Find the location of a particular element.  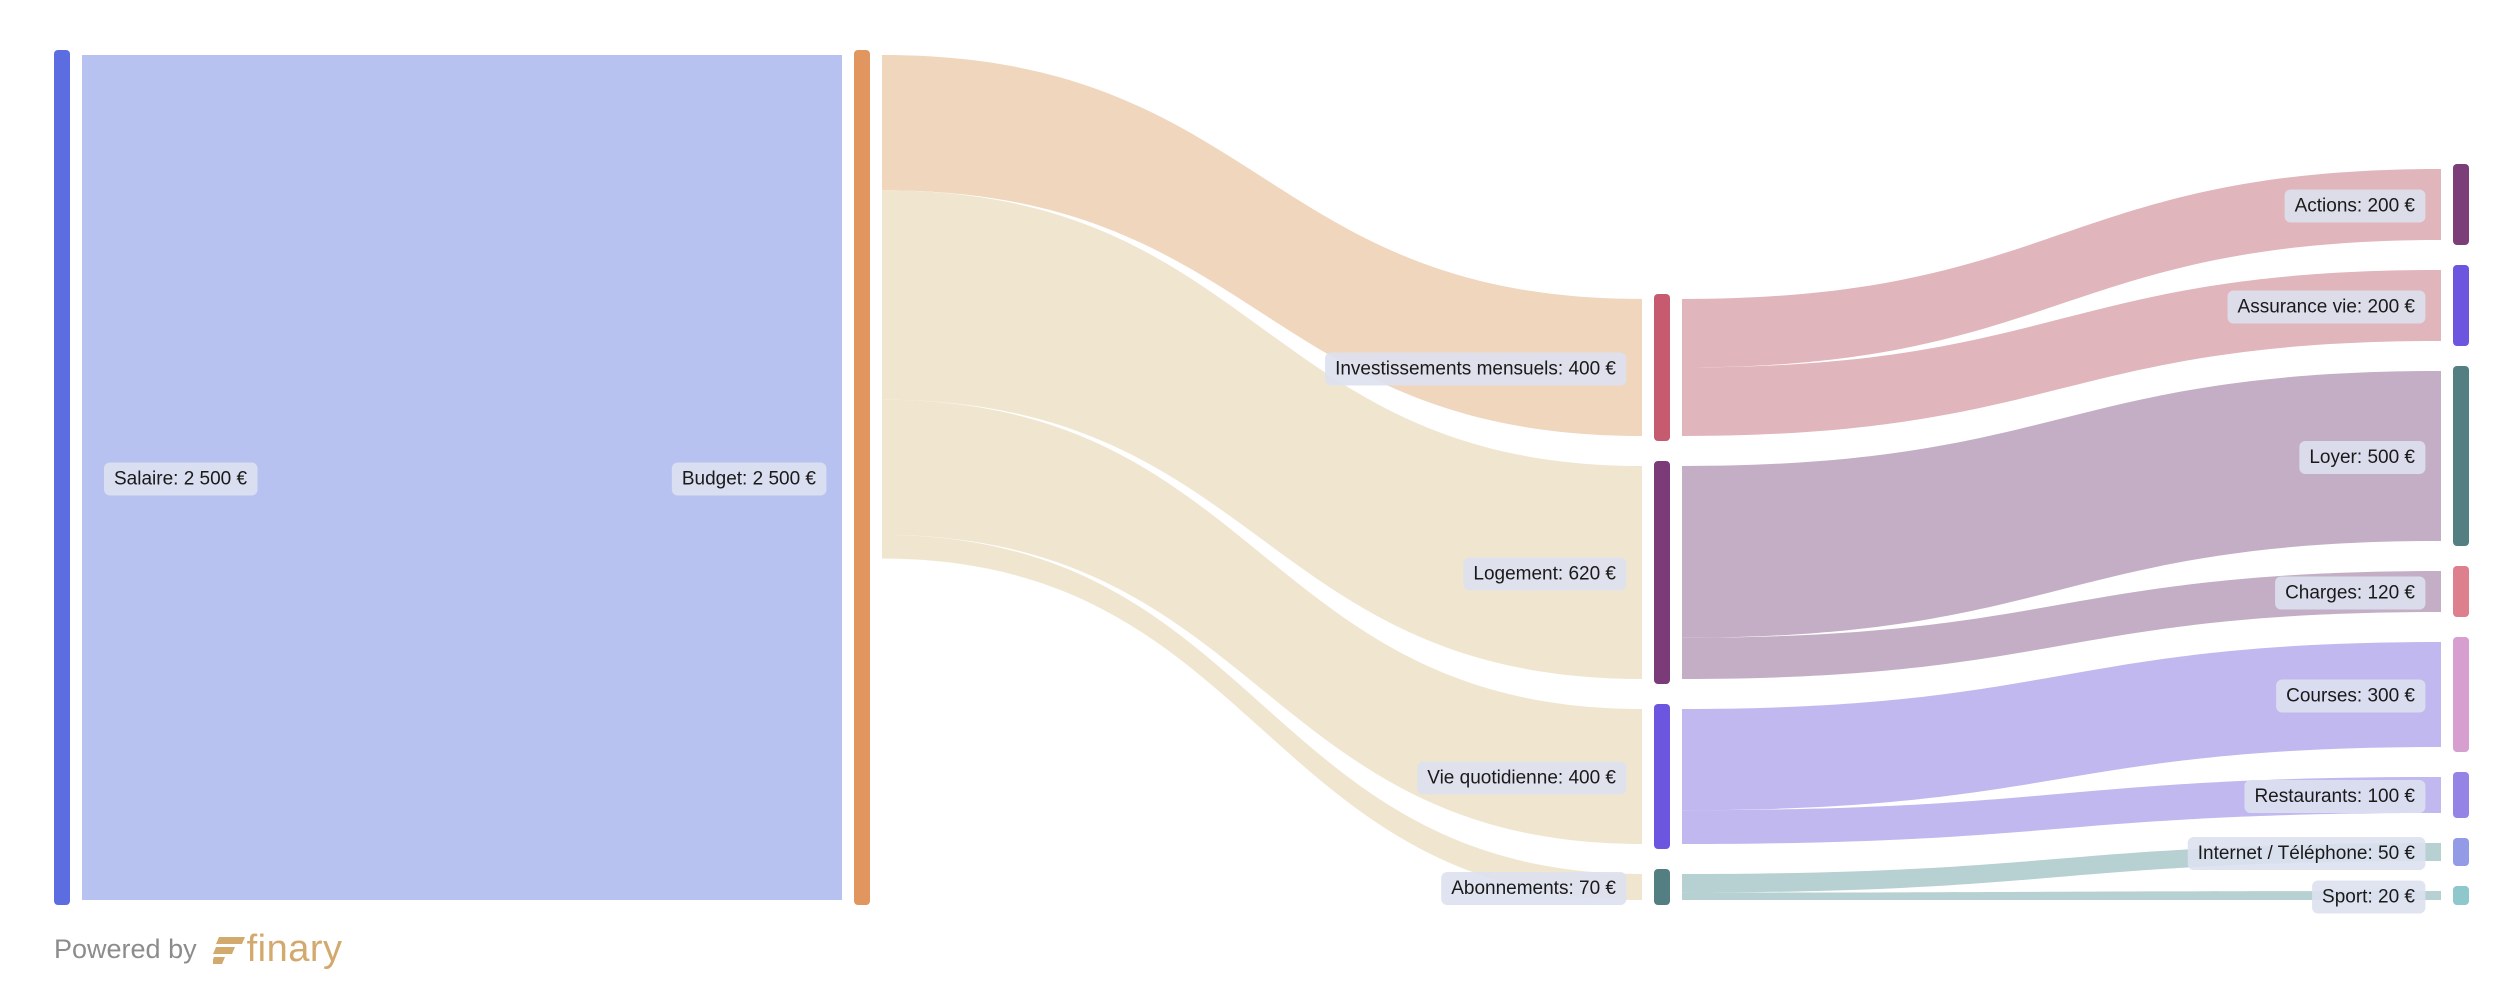

node-label-text-invest: Investissements mensuels: 400 € is located at coordinates (1475, 369).